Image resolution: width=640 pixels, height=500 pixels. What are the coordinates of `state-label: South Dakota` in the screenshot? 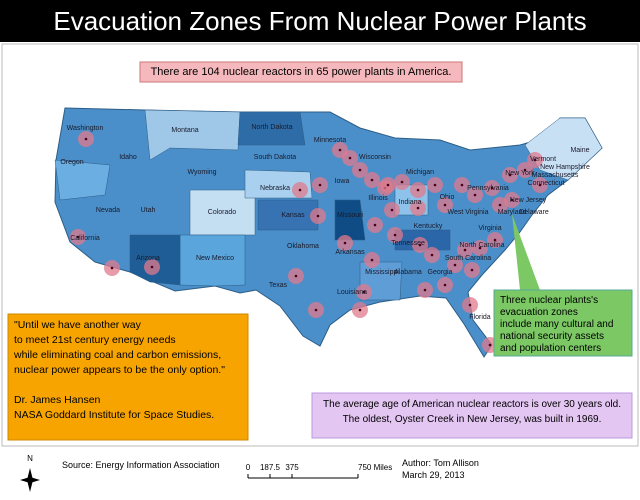 It's located at (275, 157).